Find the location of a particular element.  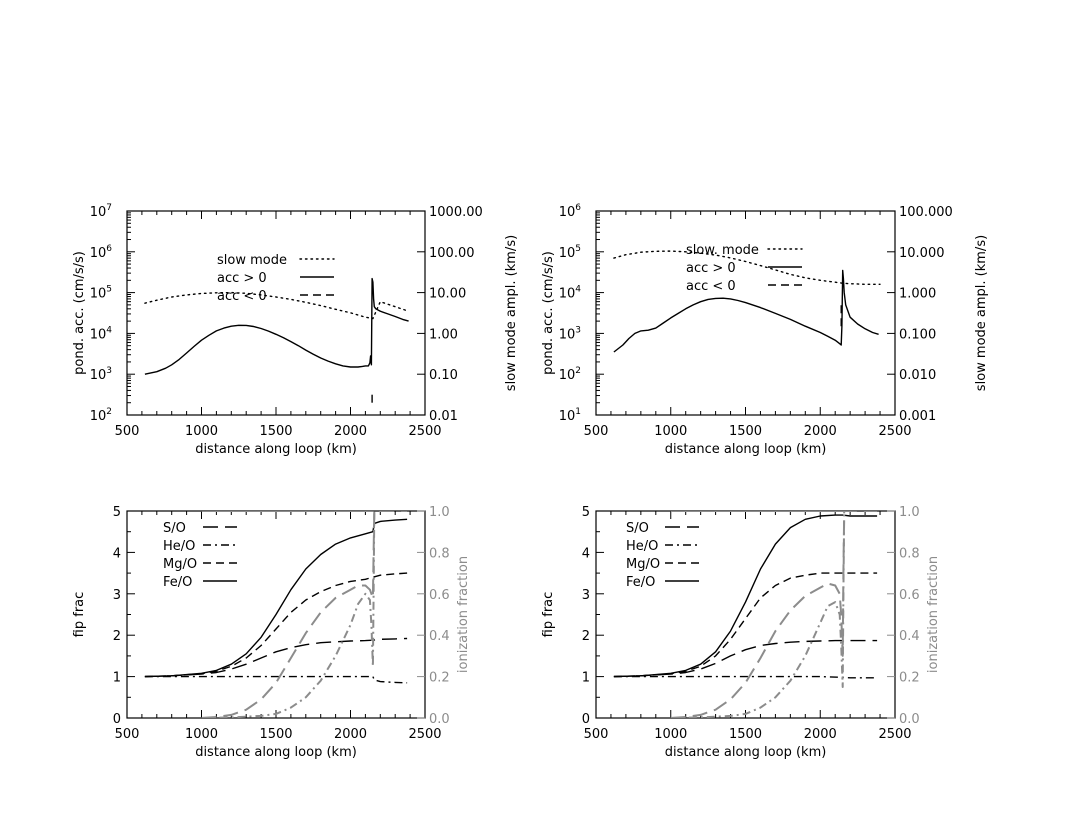

y-tick-label: 0 is located at coordinates (117, 719).